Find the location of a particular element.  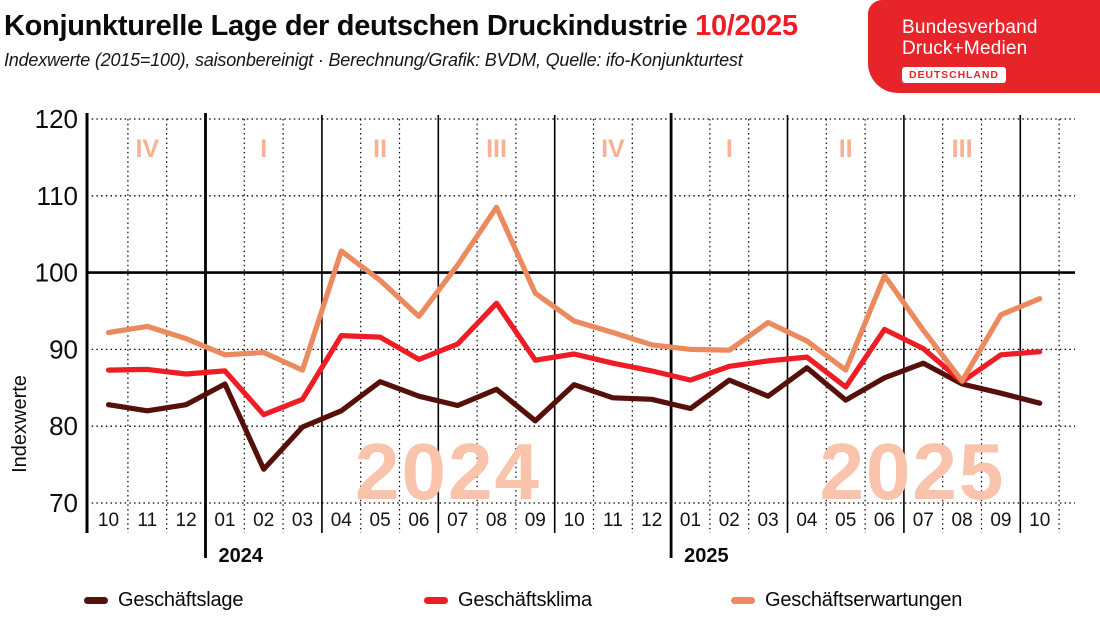

legend-swatch-geschaeftsklima is located at coordinates (436, 600).